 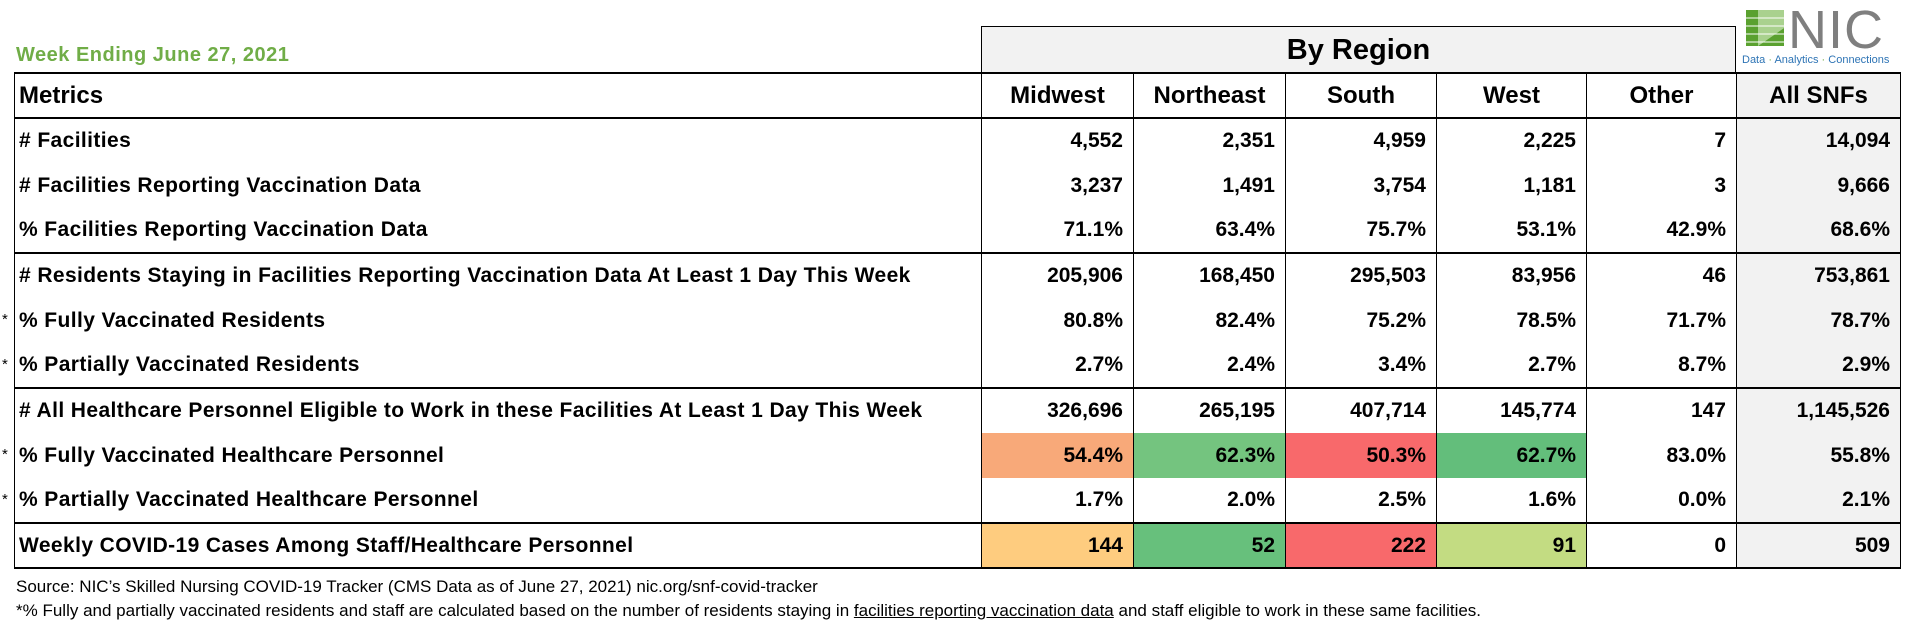 What do you see at coordinates (1057, 500) in the screenshot?
I see `metric-value: 1.7%` at bounding box center [1057, 500].